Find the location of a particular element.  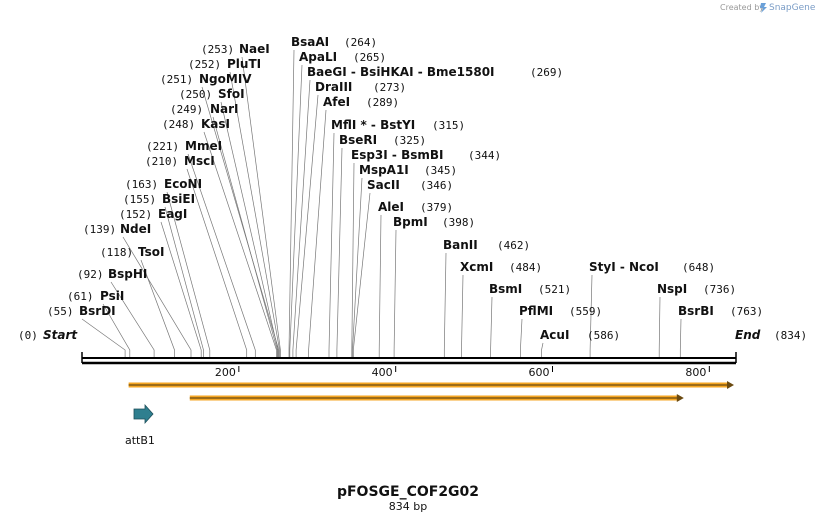

tick-label-600: 600 is located at coordinates (539, 372).